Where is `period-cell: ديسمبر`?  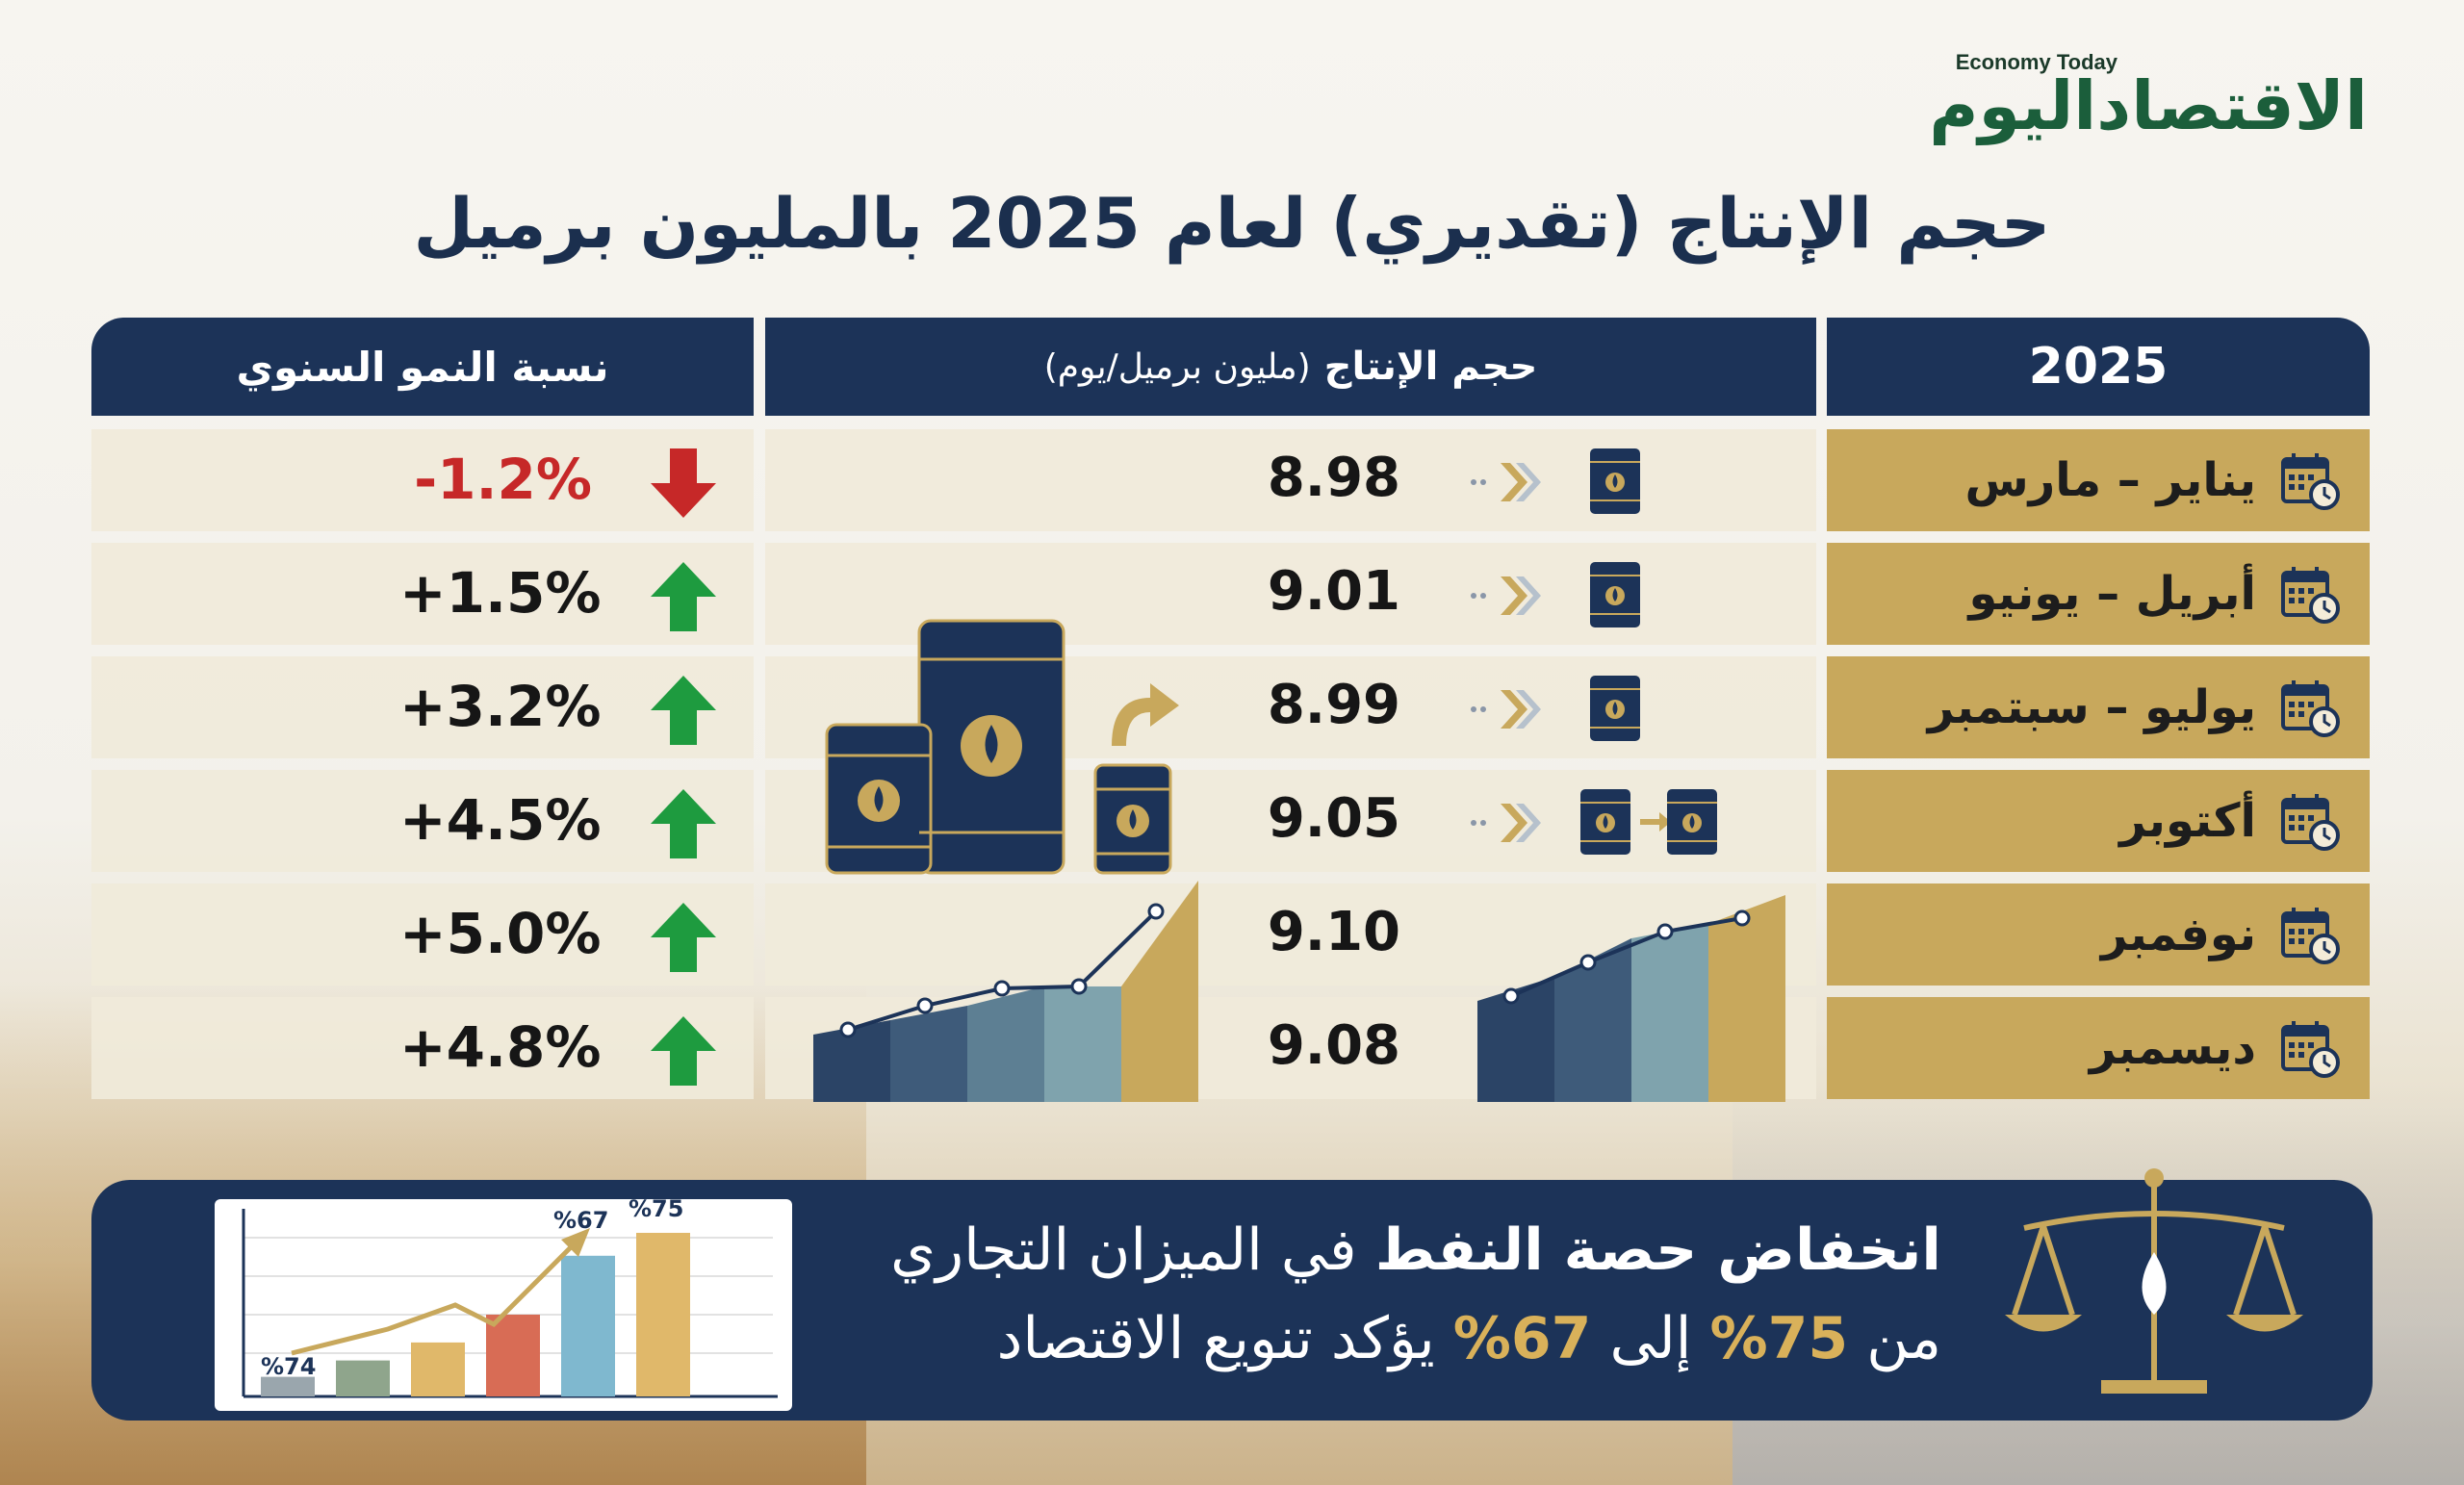
period-cell: ديسمبر is located at coordinates (2098, 1048).